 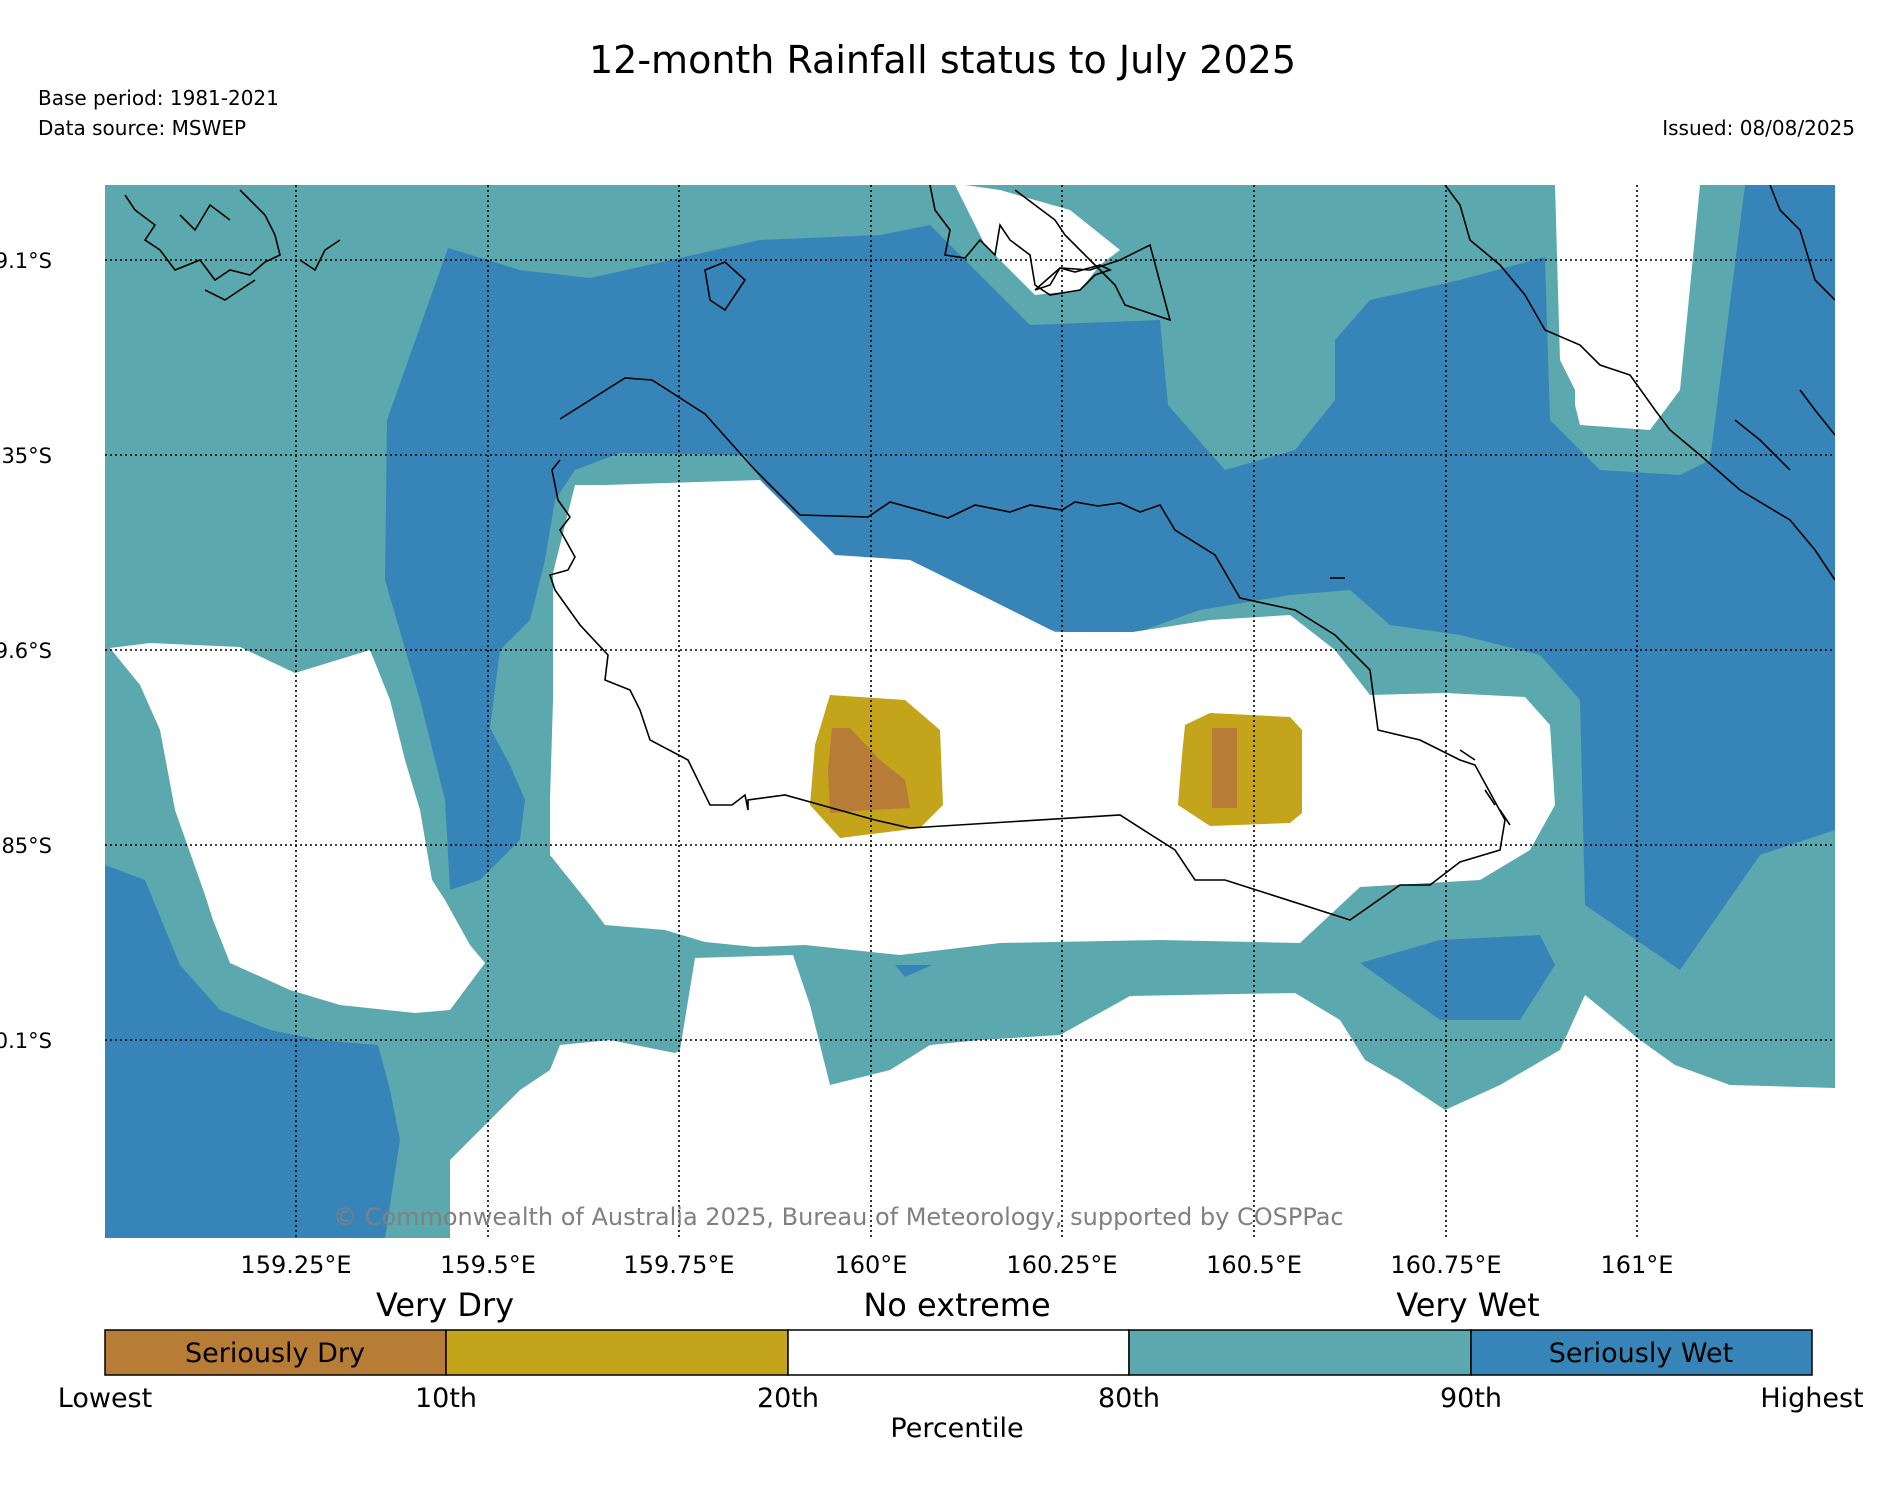 What do you see at coordinates (1471, 1398) in the screenshot?
I see `legend-tick: 90th` at bounding box center [1471, 1398].